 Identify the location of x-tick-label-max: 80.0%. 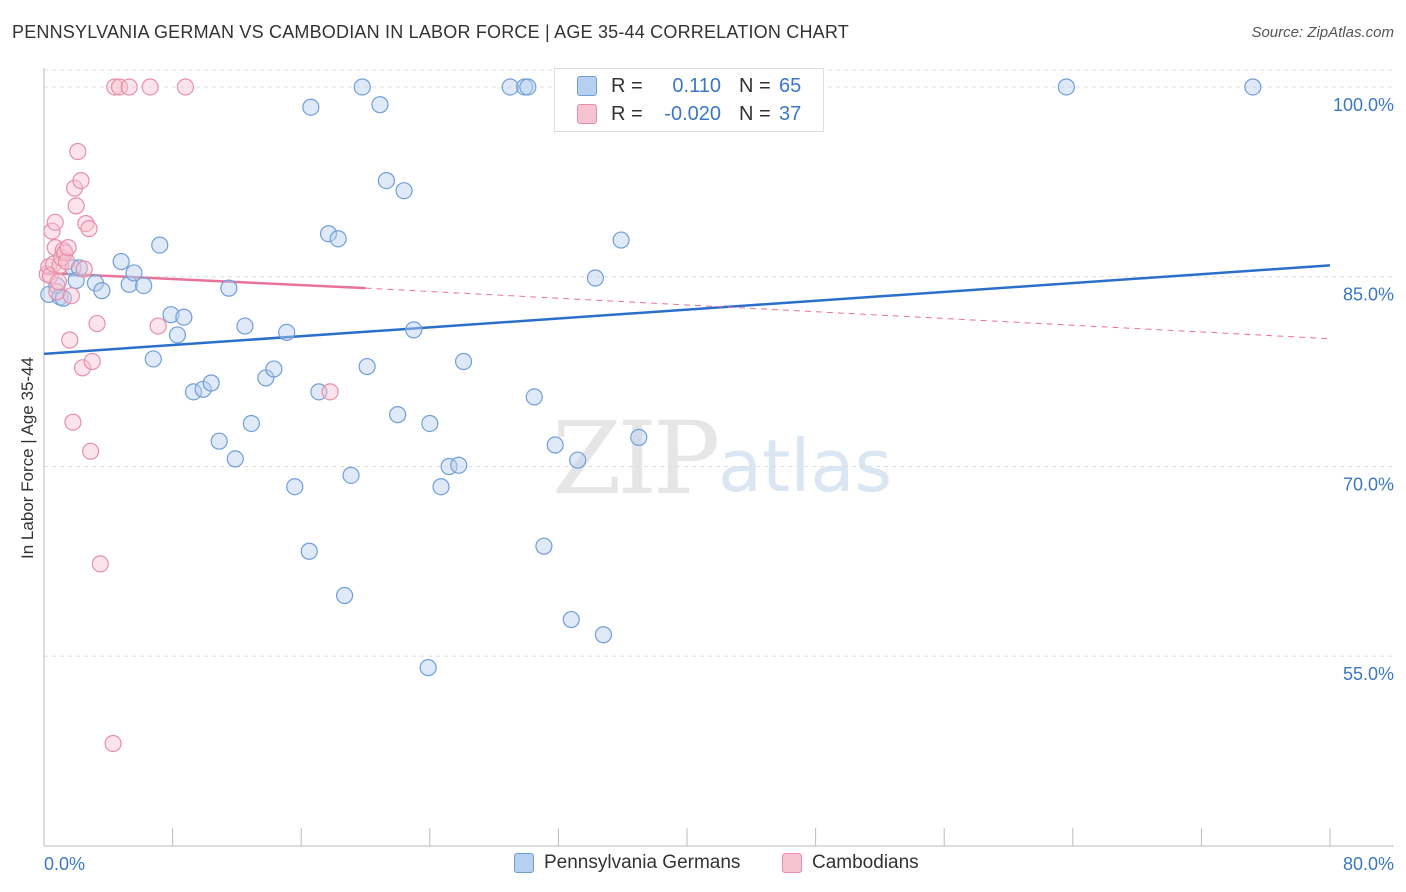
(1368, 864).